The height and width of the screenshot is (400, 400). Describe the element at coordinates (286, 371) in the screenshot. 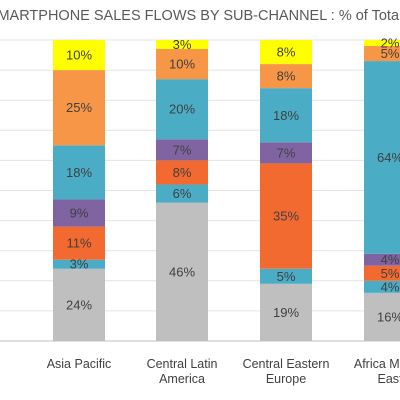

I see `category-label: Central Eastern Europe` at that location.